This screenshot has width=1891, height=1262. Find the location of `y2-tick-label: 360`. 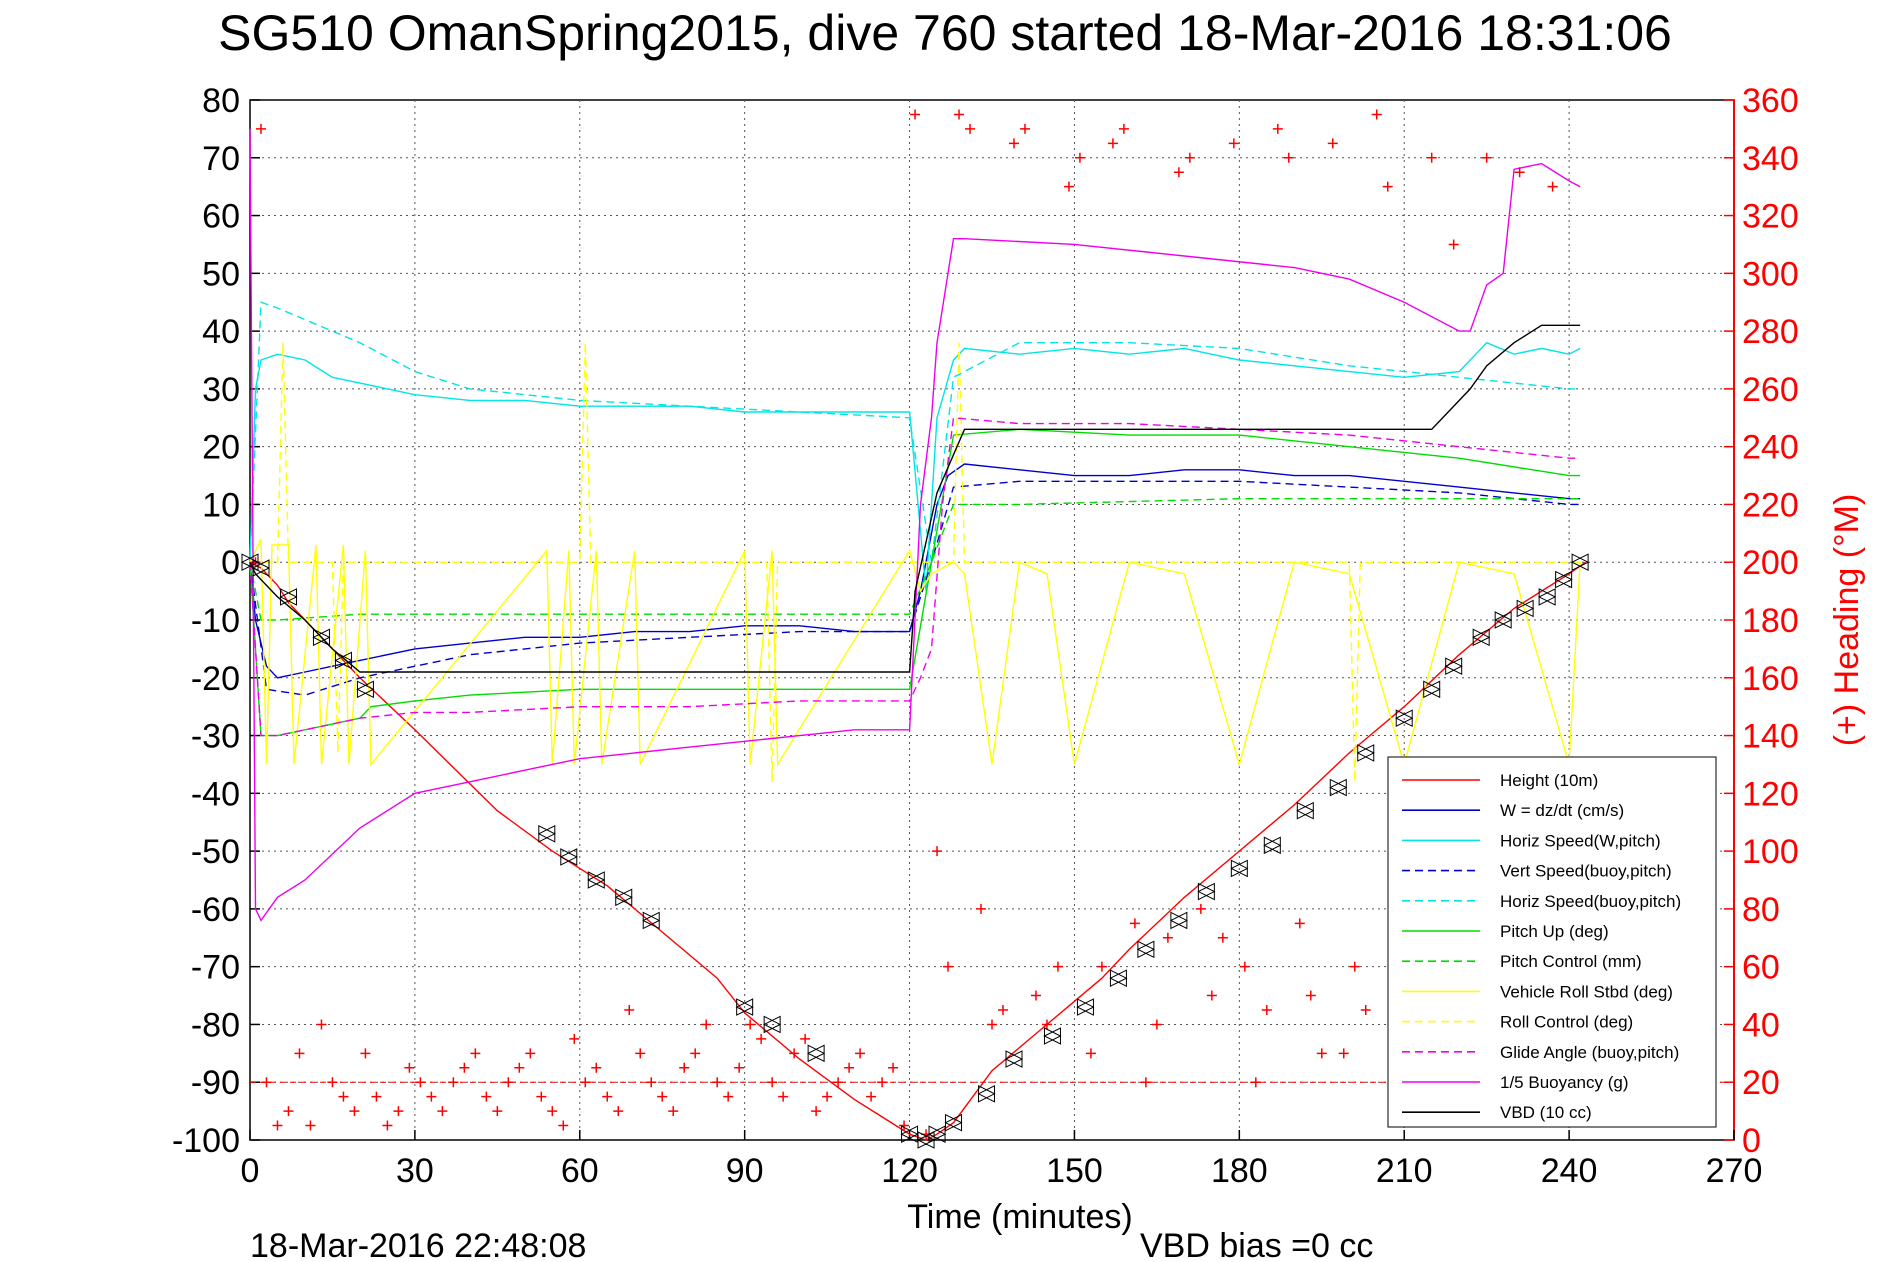

y2-tick-label: 360 is located at coordinates (1770, 101).